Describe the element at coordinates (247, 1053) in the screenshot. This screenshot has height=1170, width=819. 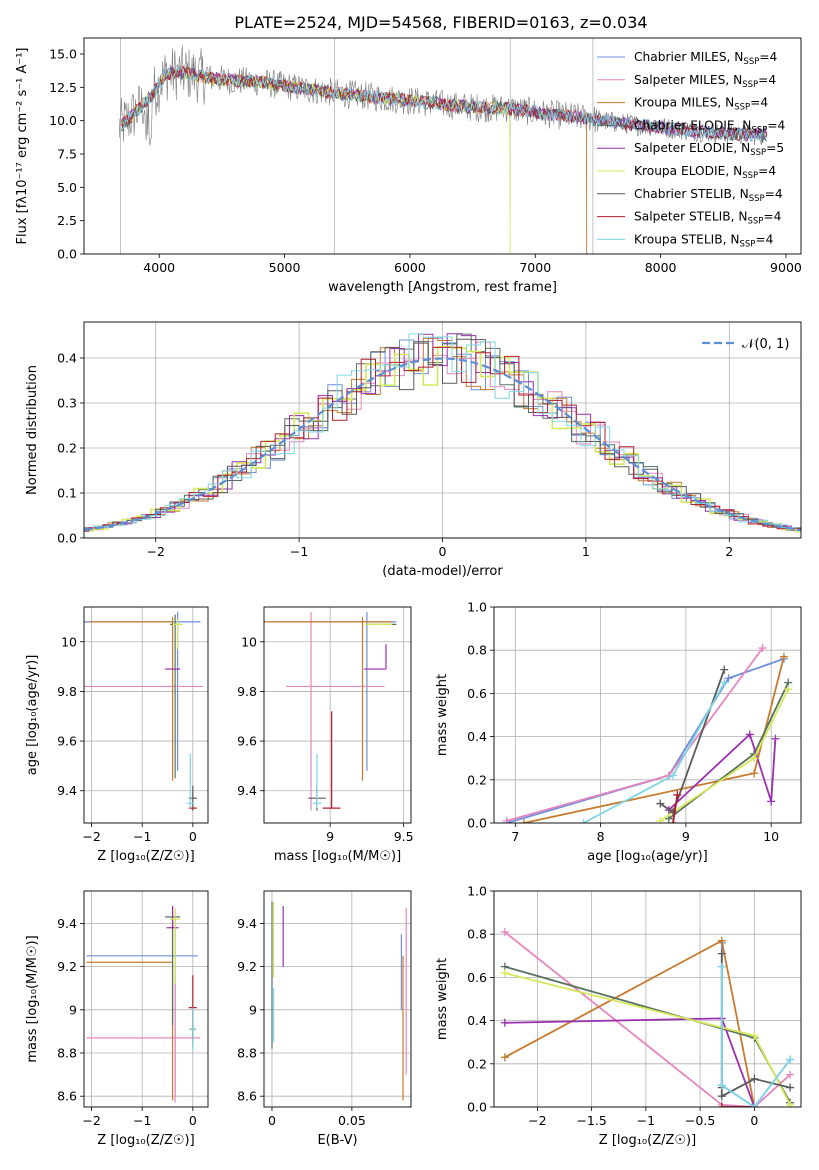
I see `y-tick-label: 8.8` at that location.